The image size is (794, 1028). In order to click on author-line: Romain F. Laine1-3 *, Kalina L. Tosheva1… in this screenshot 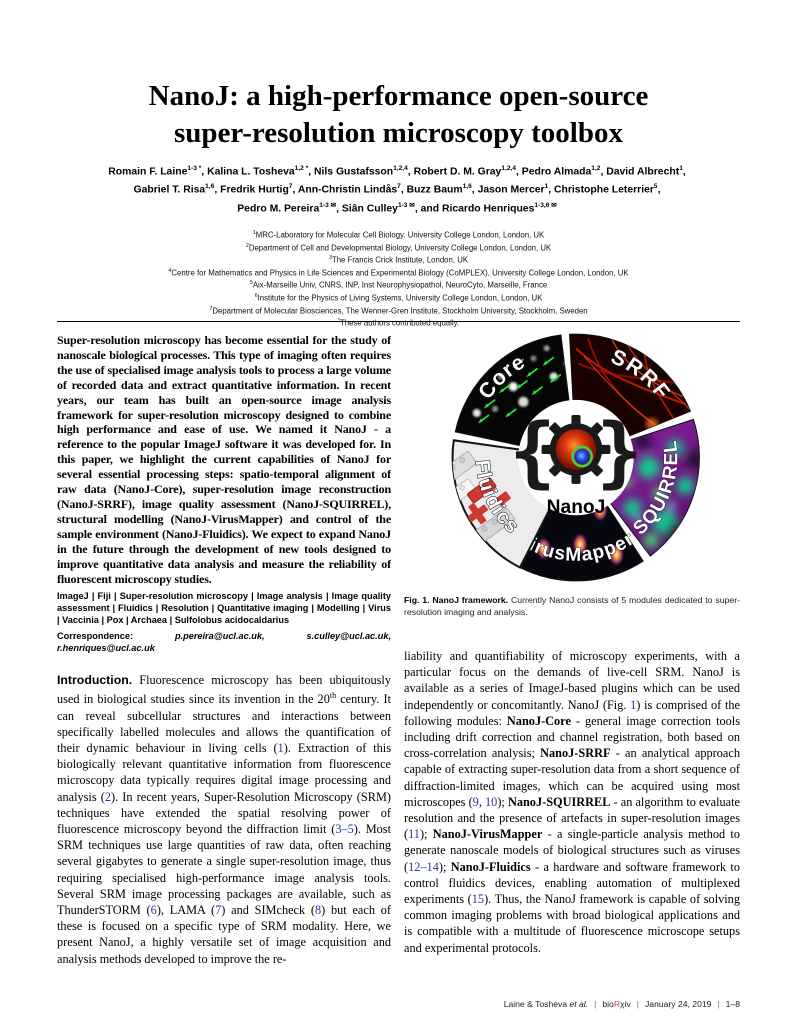, I will do `click(397, 171)`.